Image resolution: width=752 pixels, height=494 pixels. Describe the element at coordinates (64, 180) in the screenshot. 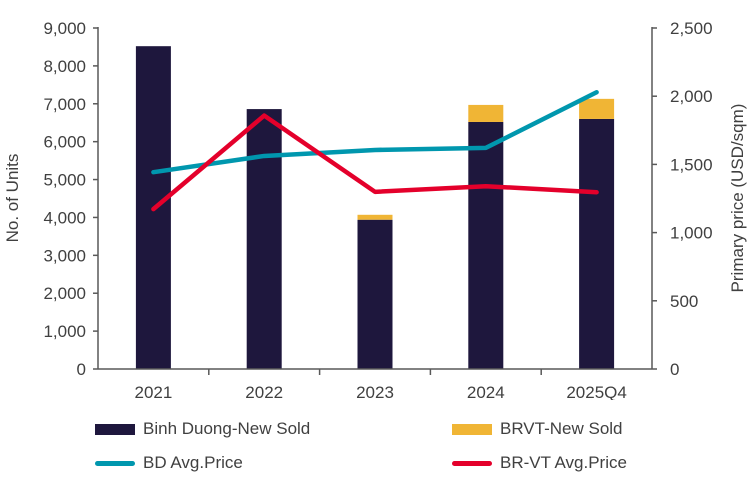

I see `y-tick-label: 5,000` at that location.